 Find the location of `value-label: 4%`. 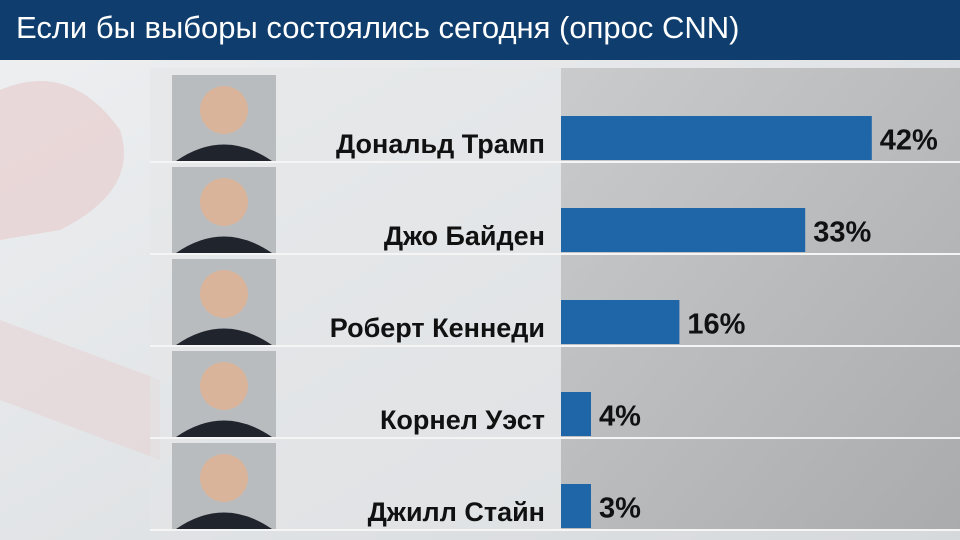

value-label: 4% is located at coordinates (620, 417).